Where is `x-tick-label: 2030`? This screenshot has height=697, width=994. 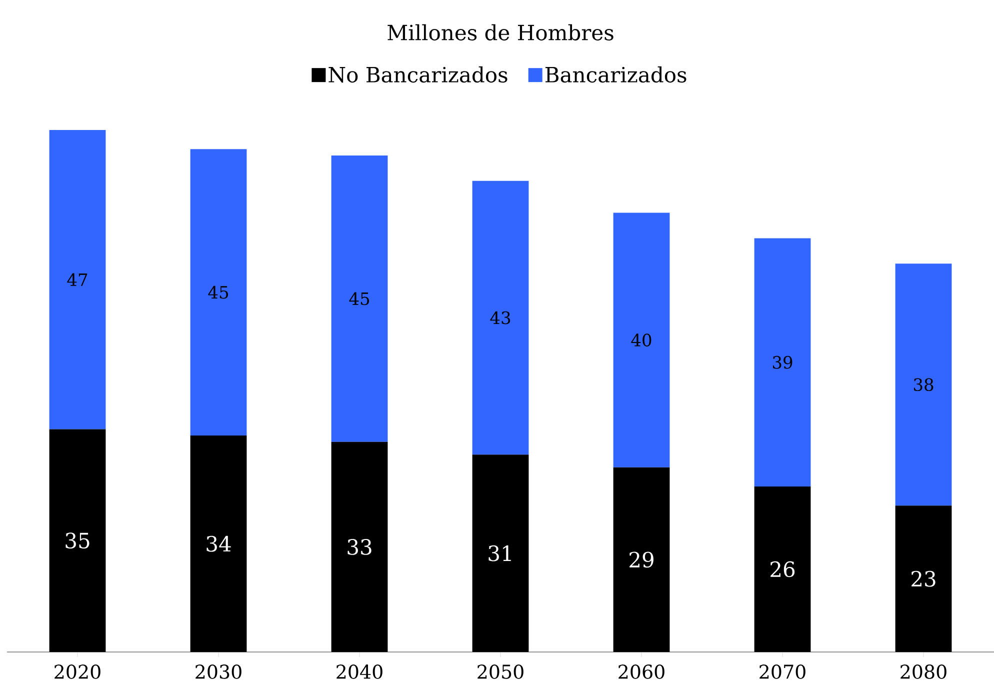
x-tick-label: 2030 is located at coordinates (219, 671).